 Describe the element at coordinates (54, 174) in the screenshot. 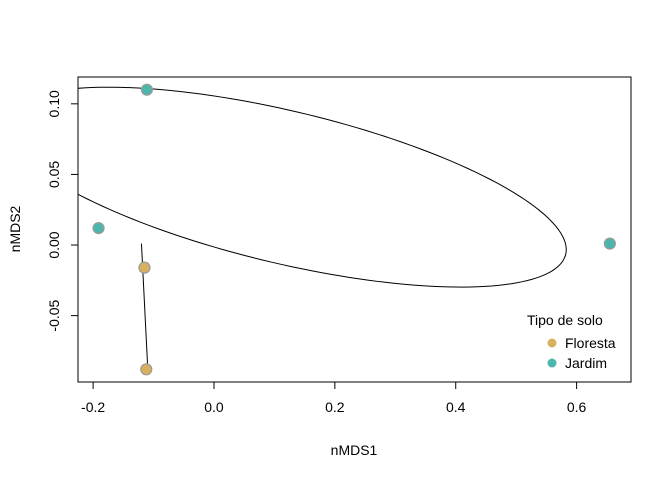

I see `y-tick-label: 0.05` at that location.